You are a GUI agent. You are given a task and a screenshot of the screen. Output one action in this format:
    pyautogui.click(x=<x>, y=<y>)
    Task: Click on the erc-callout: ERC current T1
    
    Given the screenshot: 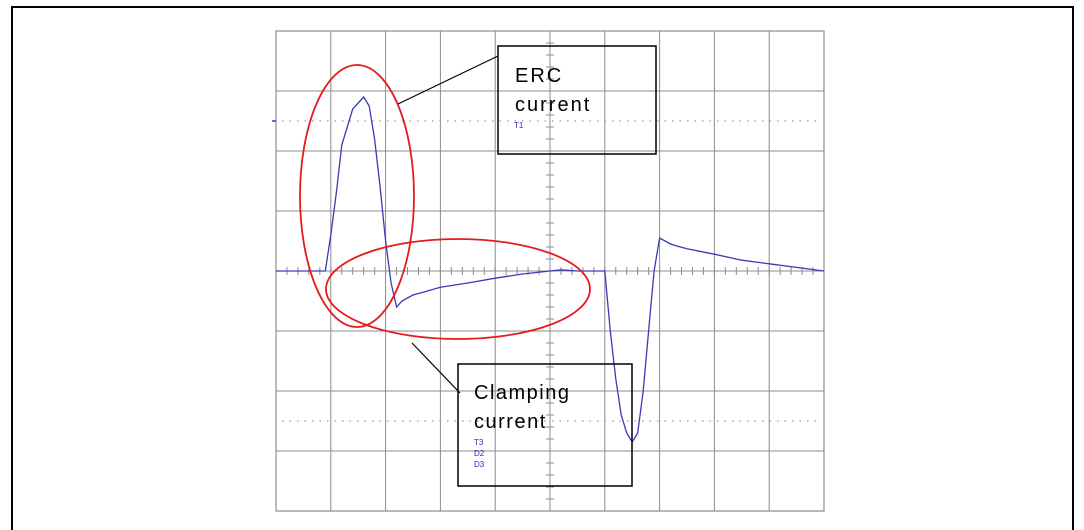 What is the action you would take?
    pyautogui.click(x=527, y=100)
    